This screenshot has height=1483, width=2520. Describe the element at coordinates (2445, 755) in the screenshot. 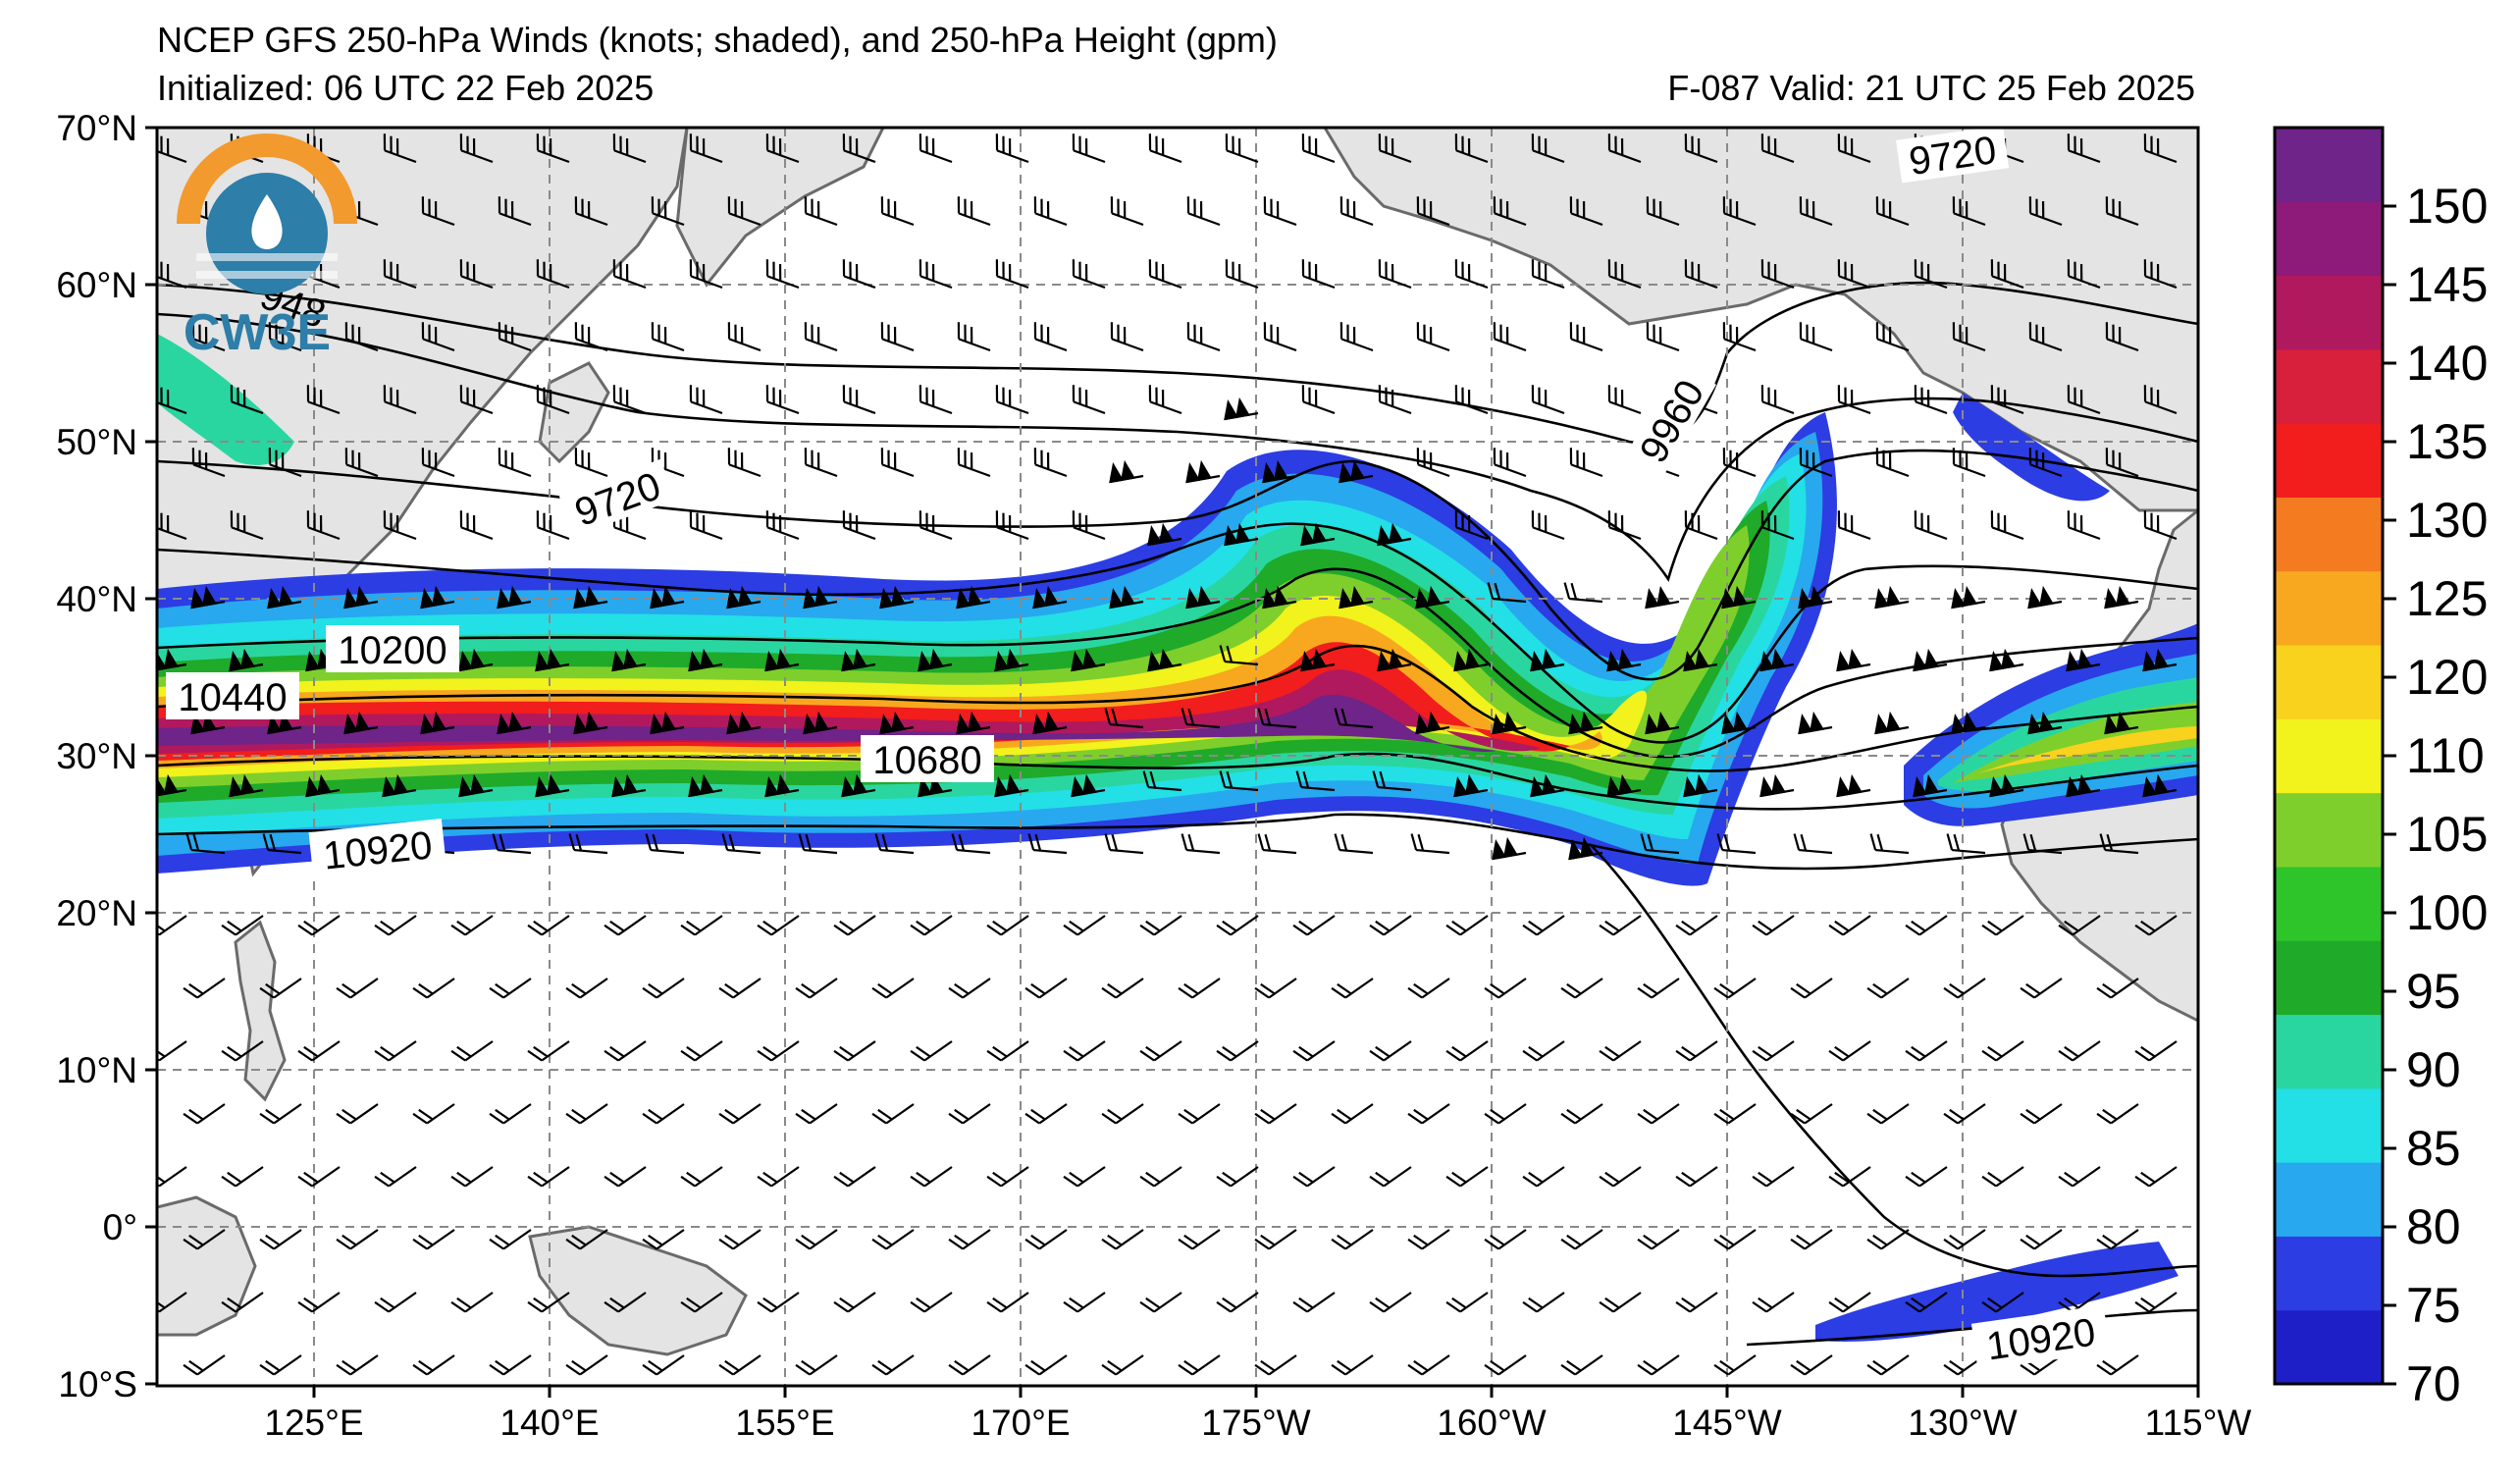

I see `cb-label-110: 110` at that location.